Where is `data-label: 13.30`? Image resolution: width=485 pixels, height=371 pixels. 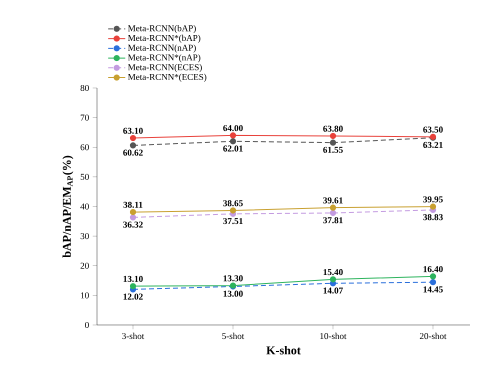 data-label: 13.30 is located at coordinates (233, 278).